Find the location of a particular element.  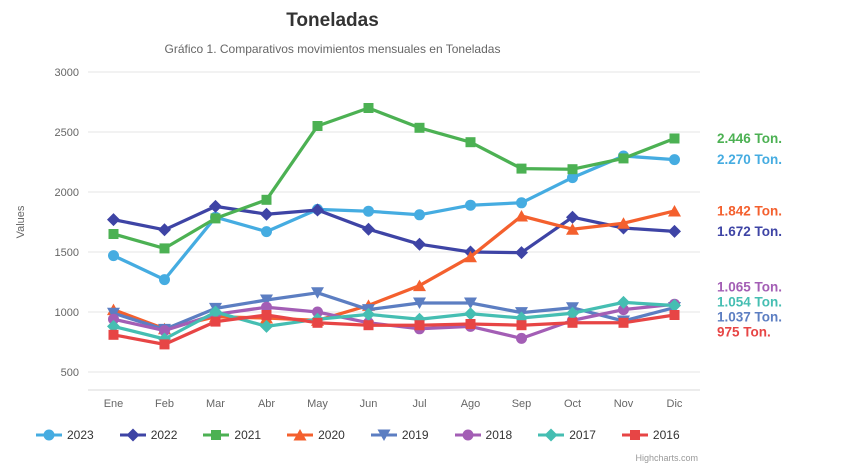

legend-item-2022: 2022 is located at coordinates (148, 435).